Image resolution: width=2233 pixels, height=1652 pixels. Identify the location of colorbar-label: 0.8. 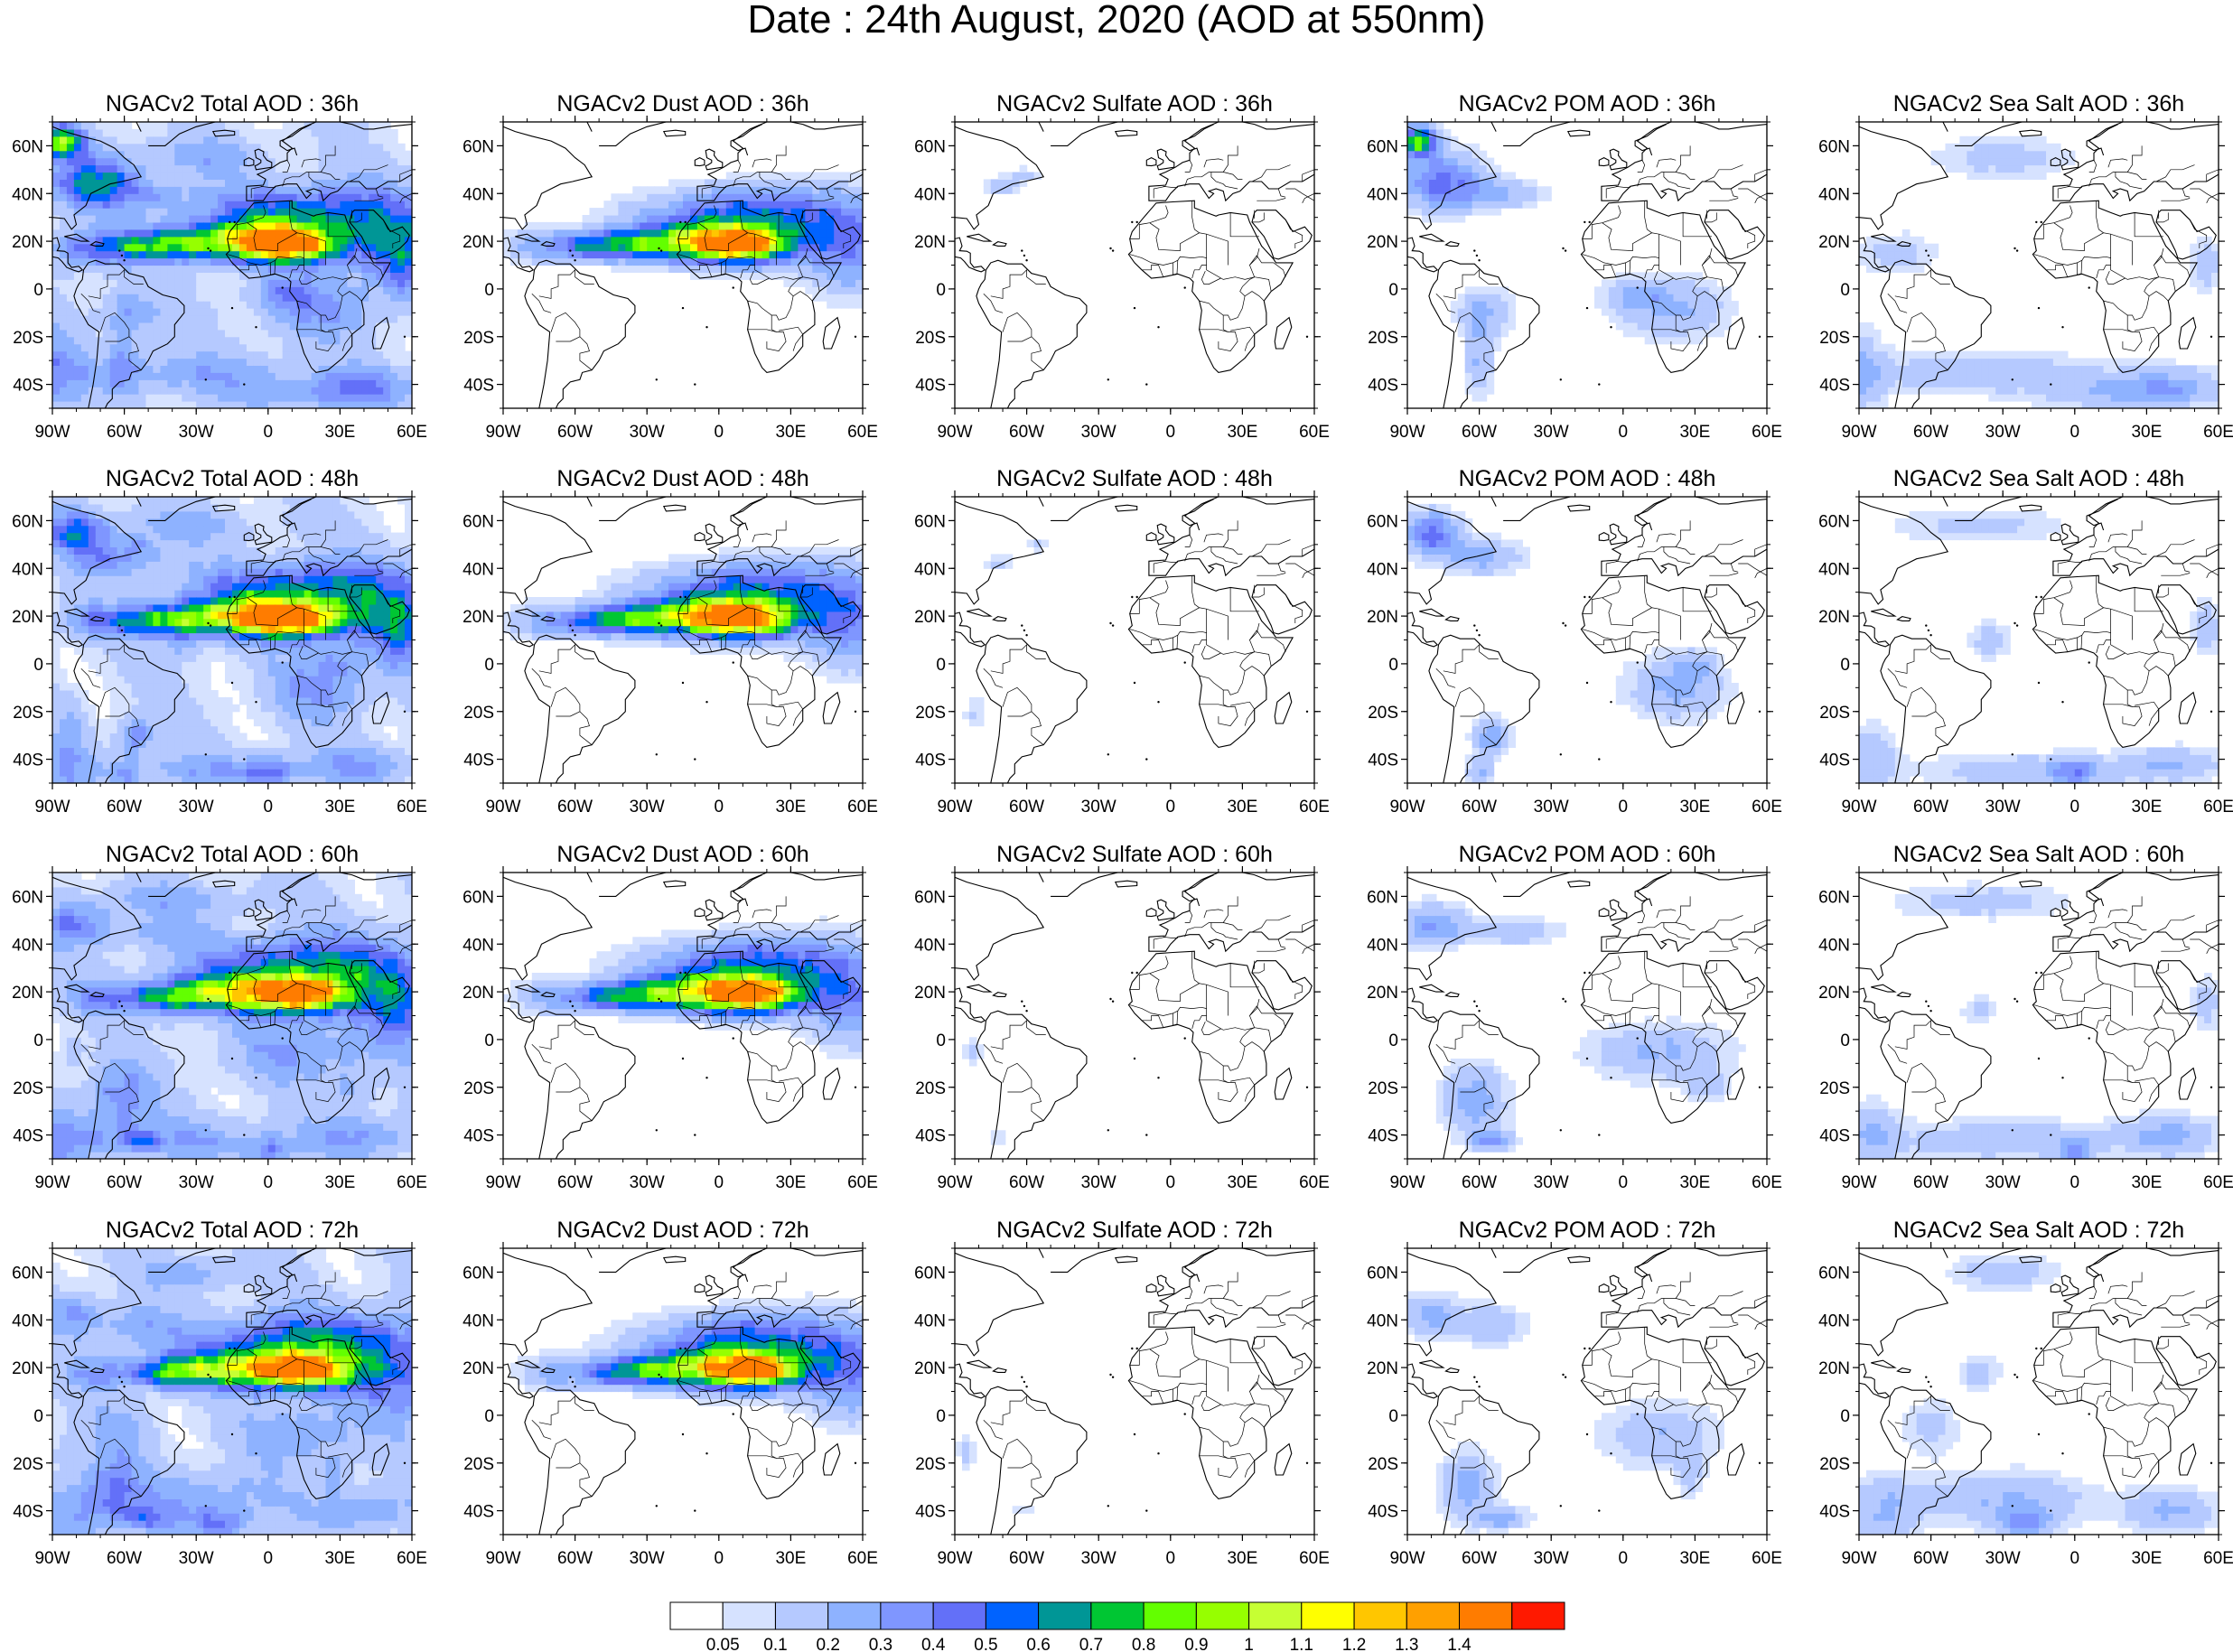
(1143, 1644).